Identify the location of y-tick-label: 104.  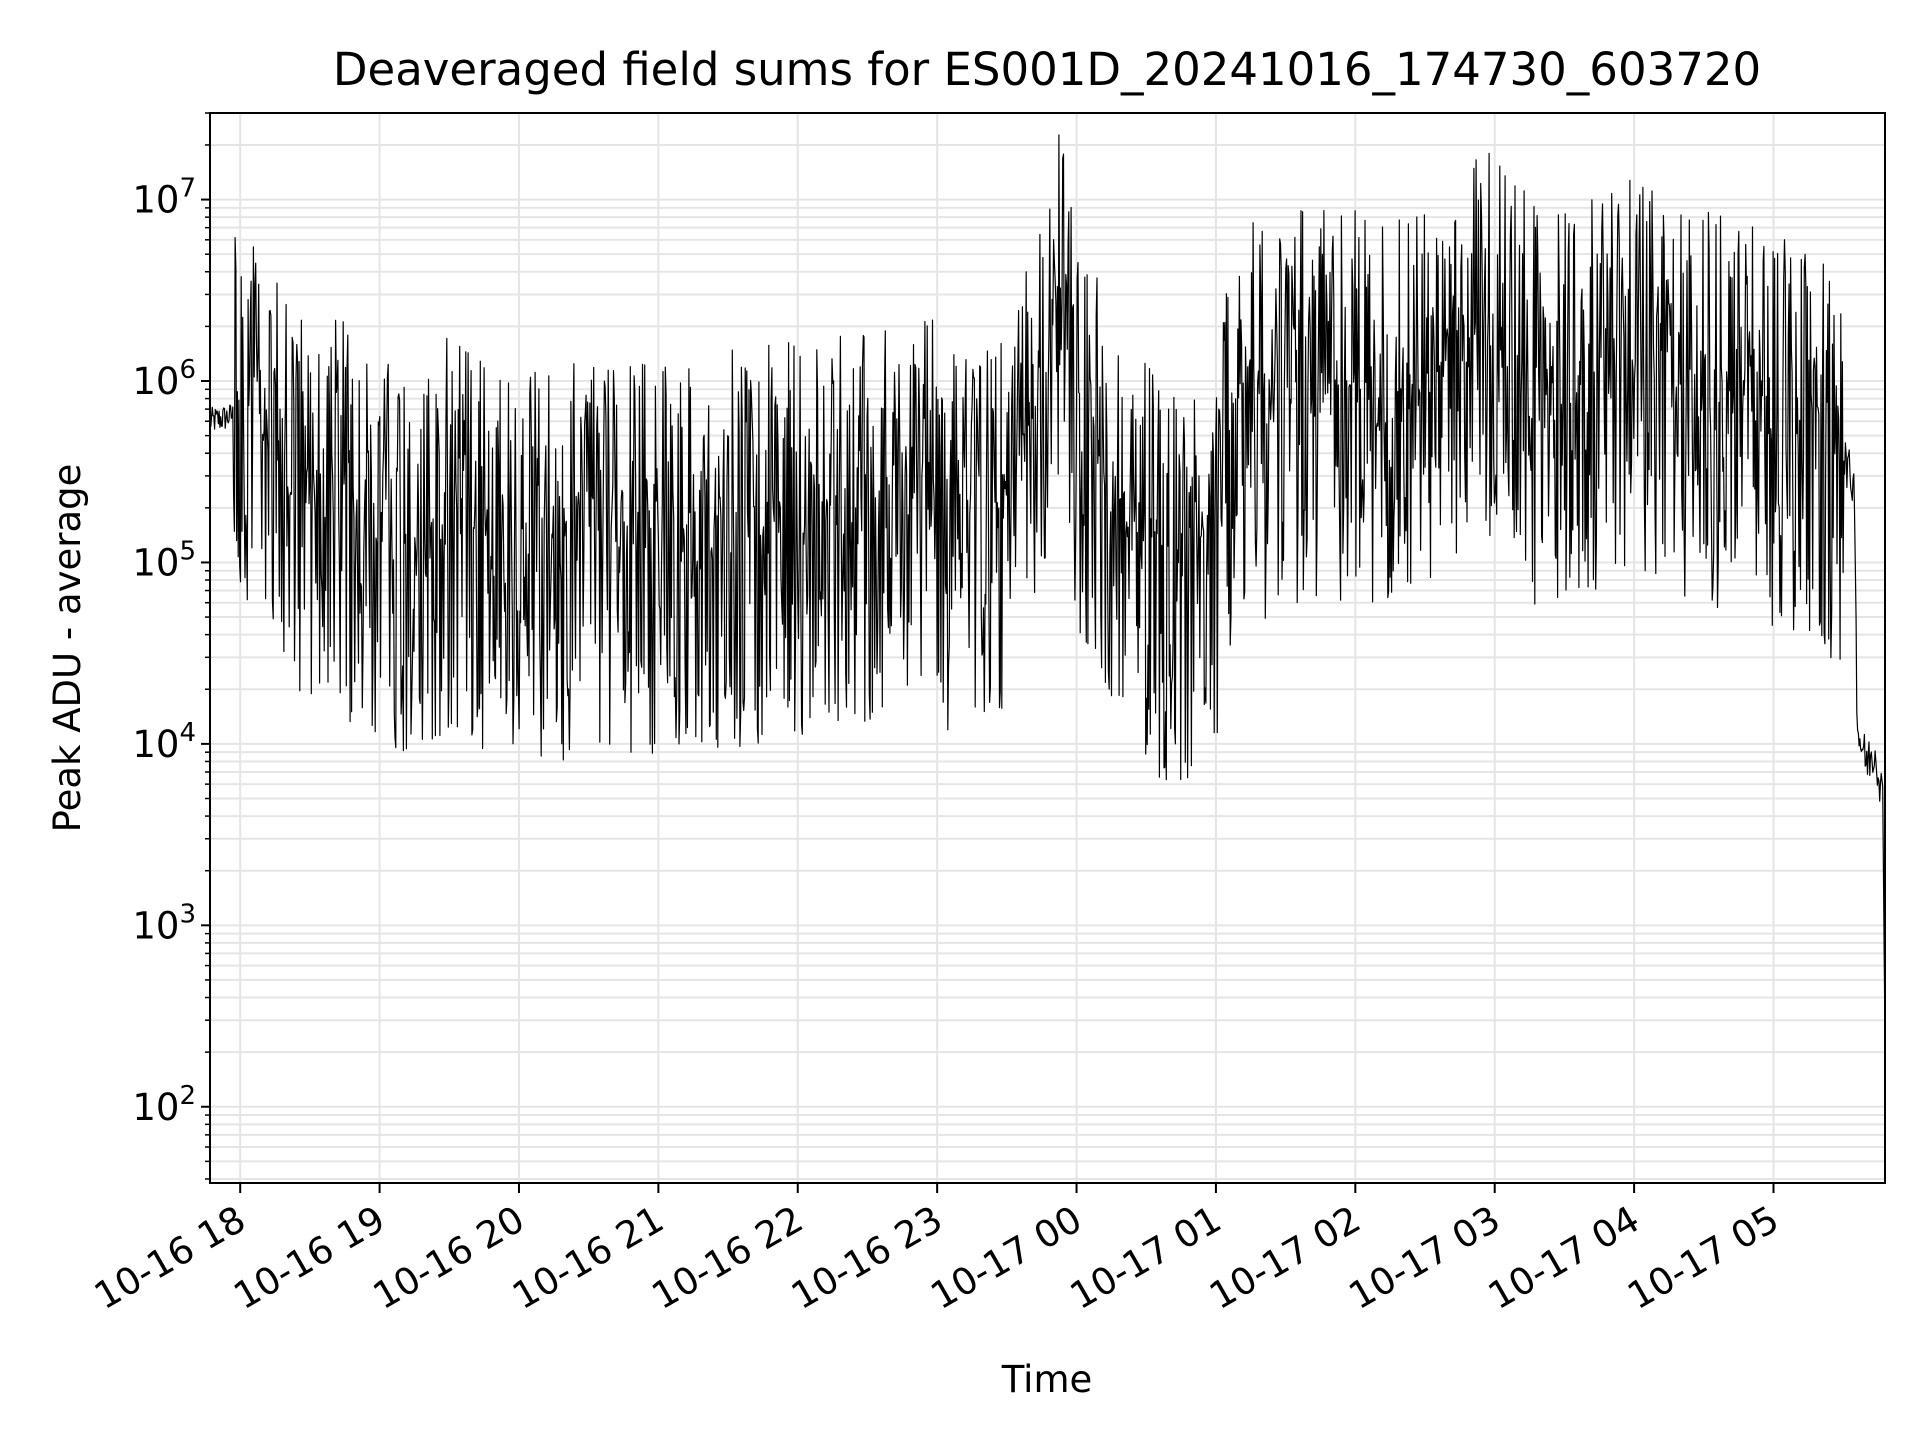
(164, 742).